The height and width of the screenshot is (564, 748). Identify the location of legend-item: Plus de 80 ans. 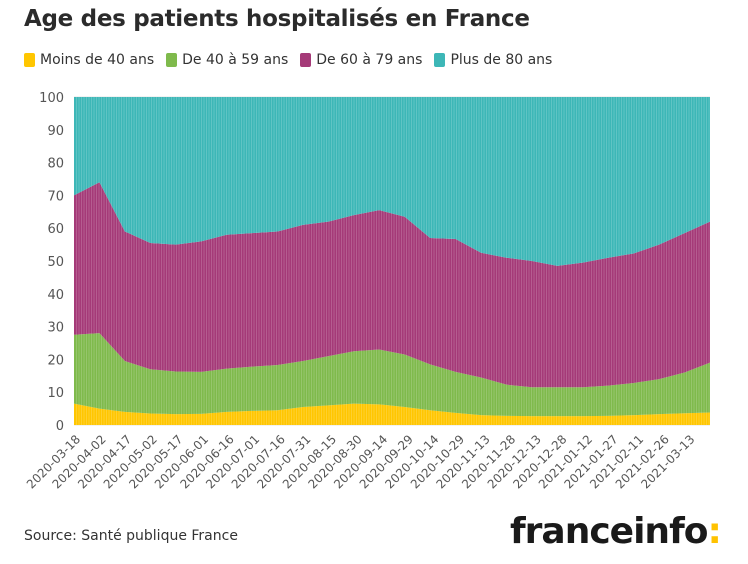
(493, 60).